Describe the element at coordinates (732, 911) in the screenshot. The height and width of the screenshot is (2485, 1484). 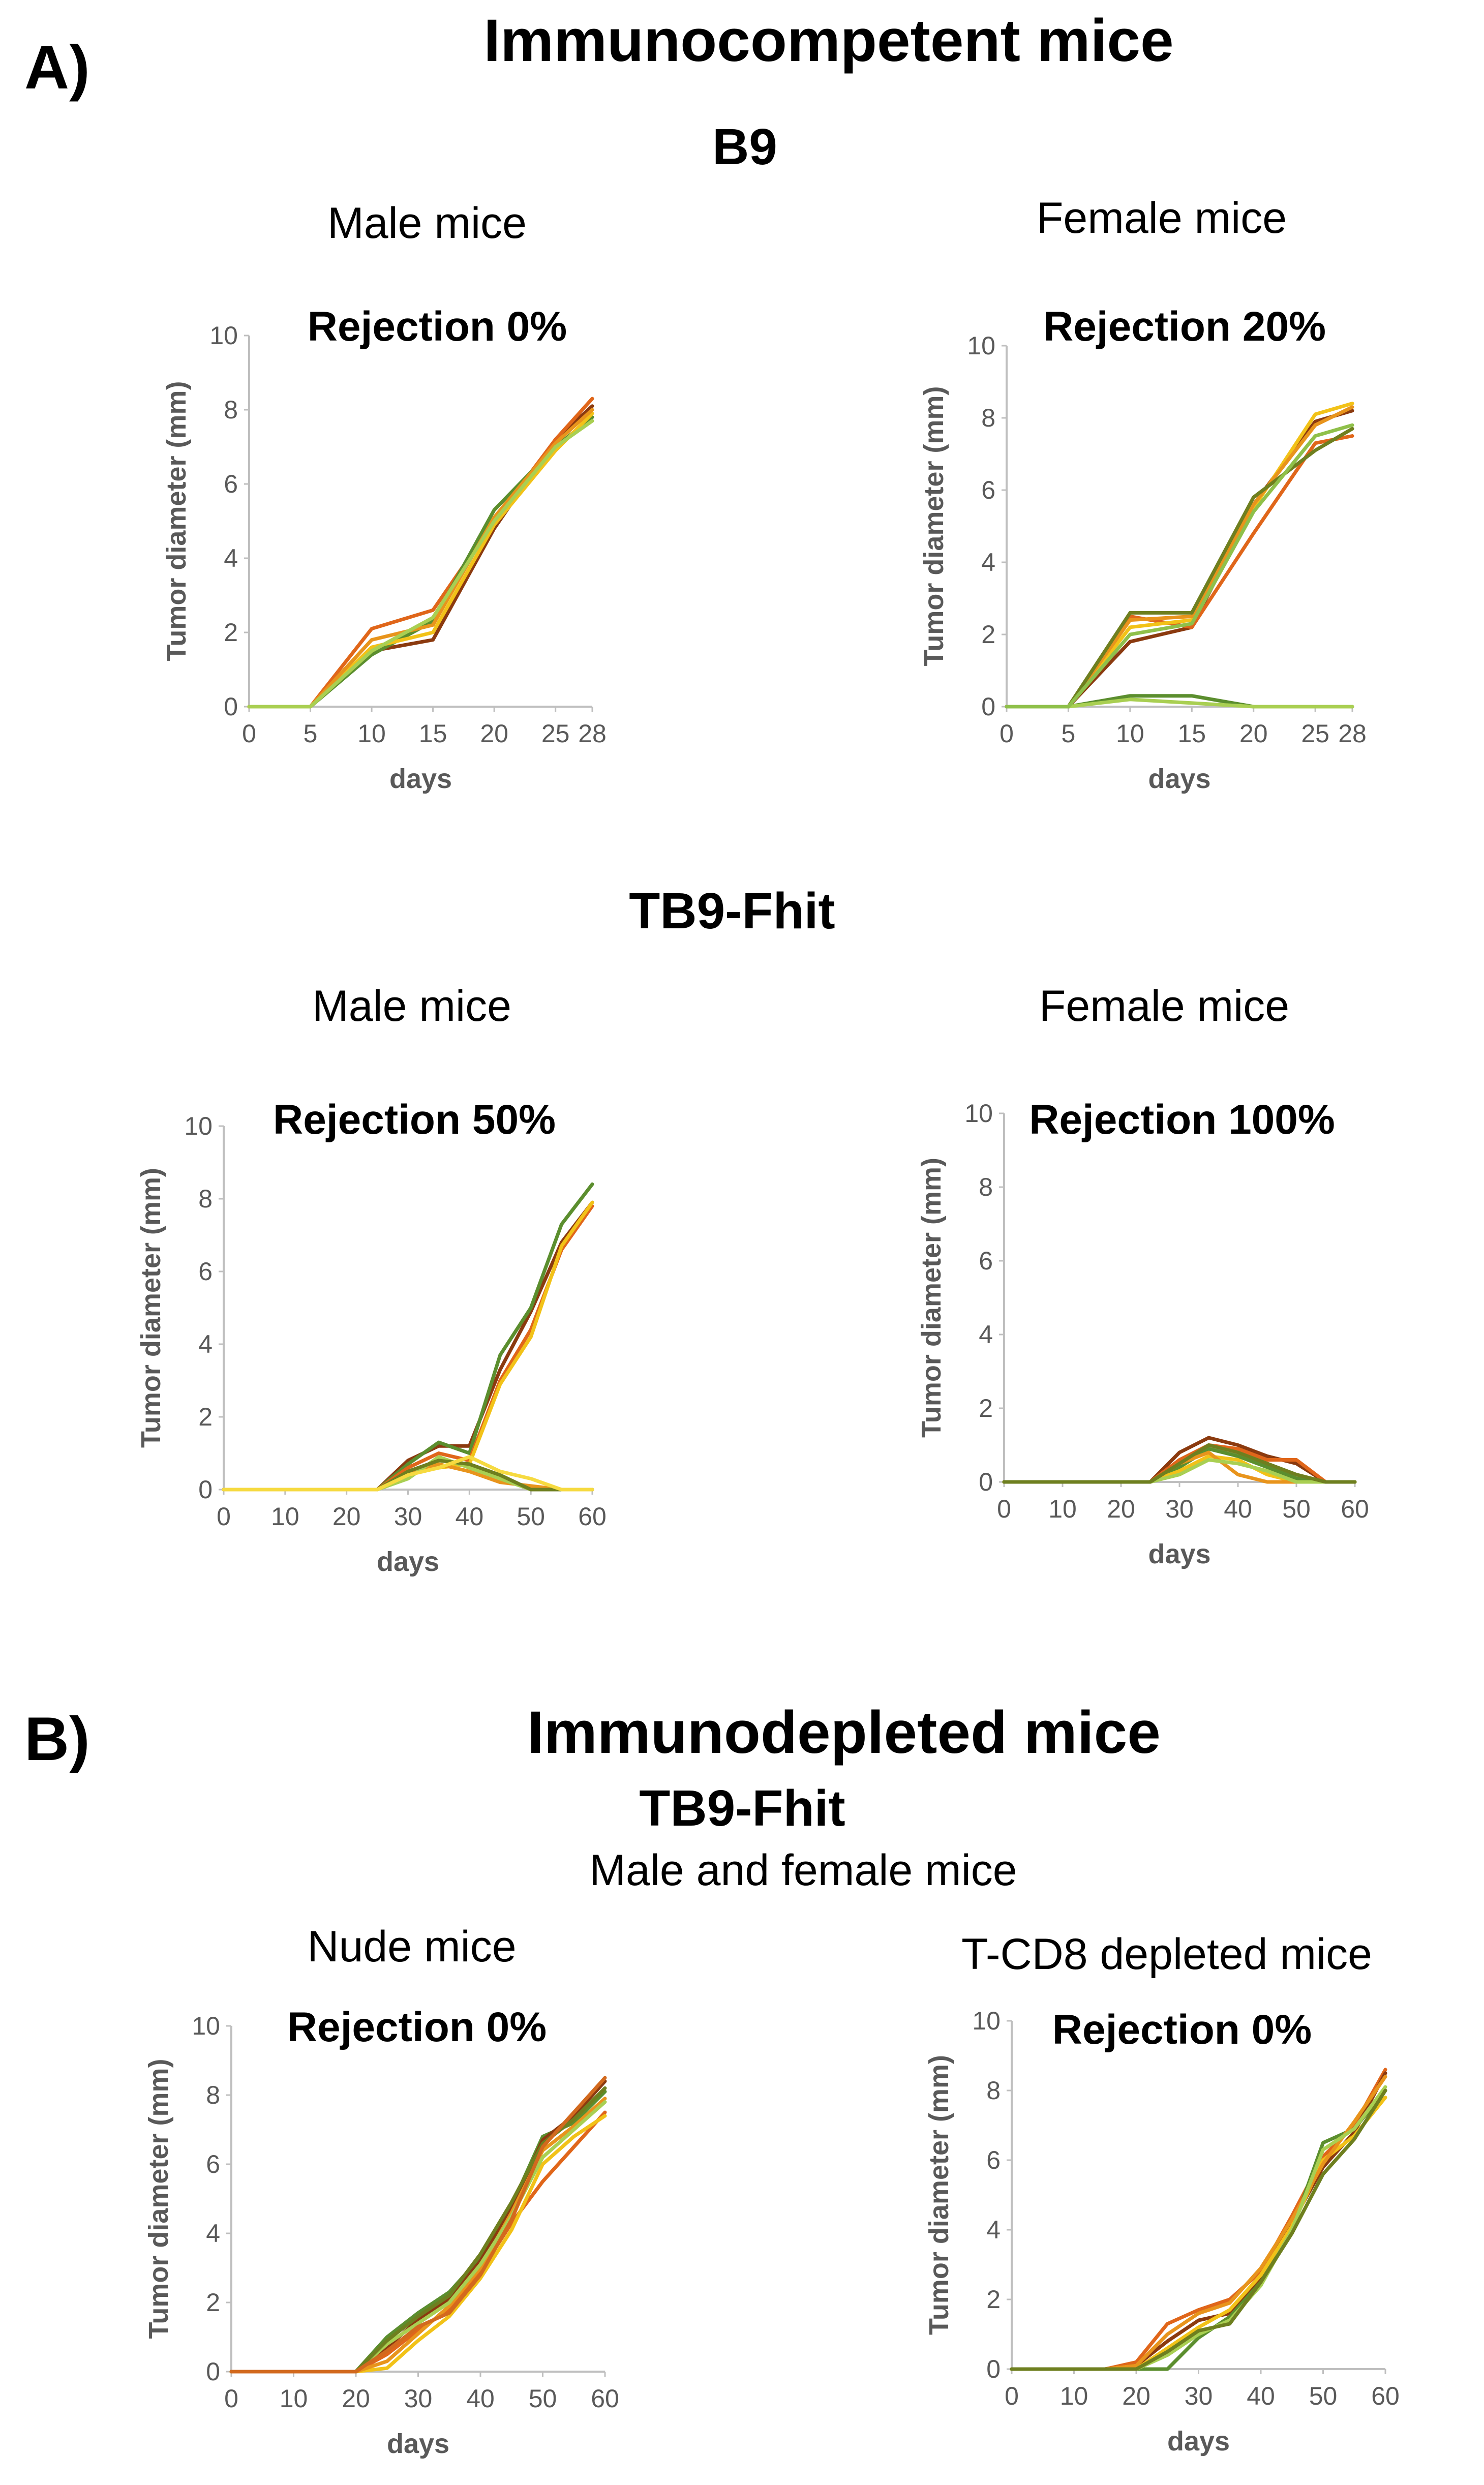
I see `tb9-fhit-title: TB9-Fhit` at that location.